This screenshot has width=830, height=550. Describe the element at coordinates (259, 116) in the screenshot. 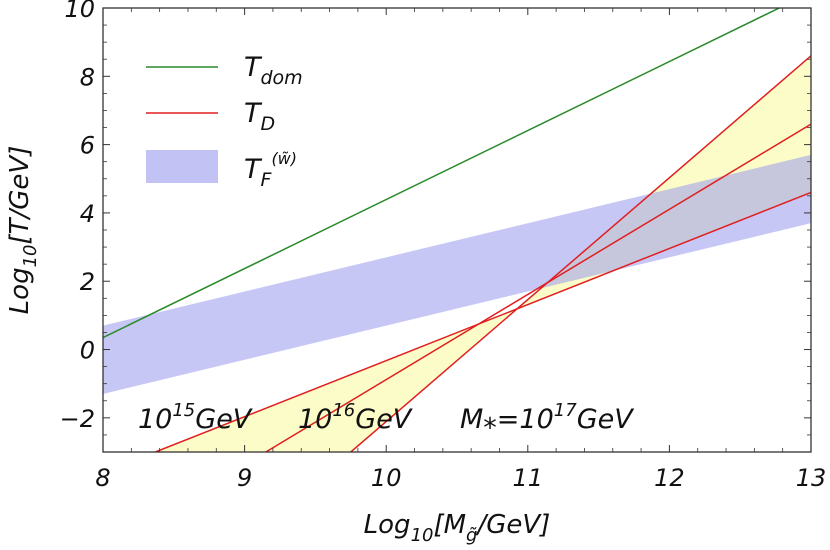

I see `legend-label-td: TD` at that location.